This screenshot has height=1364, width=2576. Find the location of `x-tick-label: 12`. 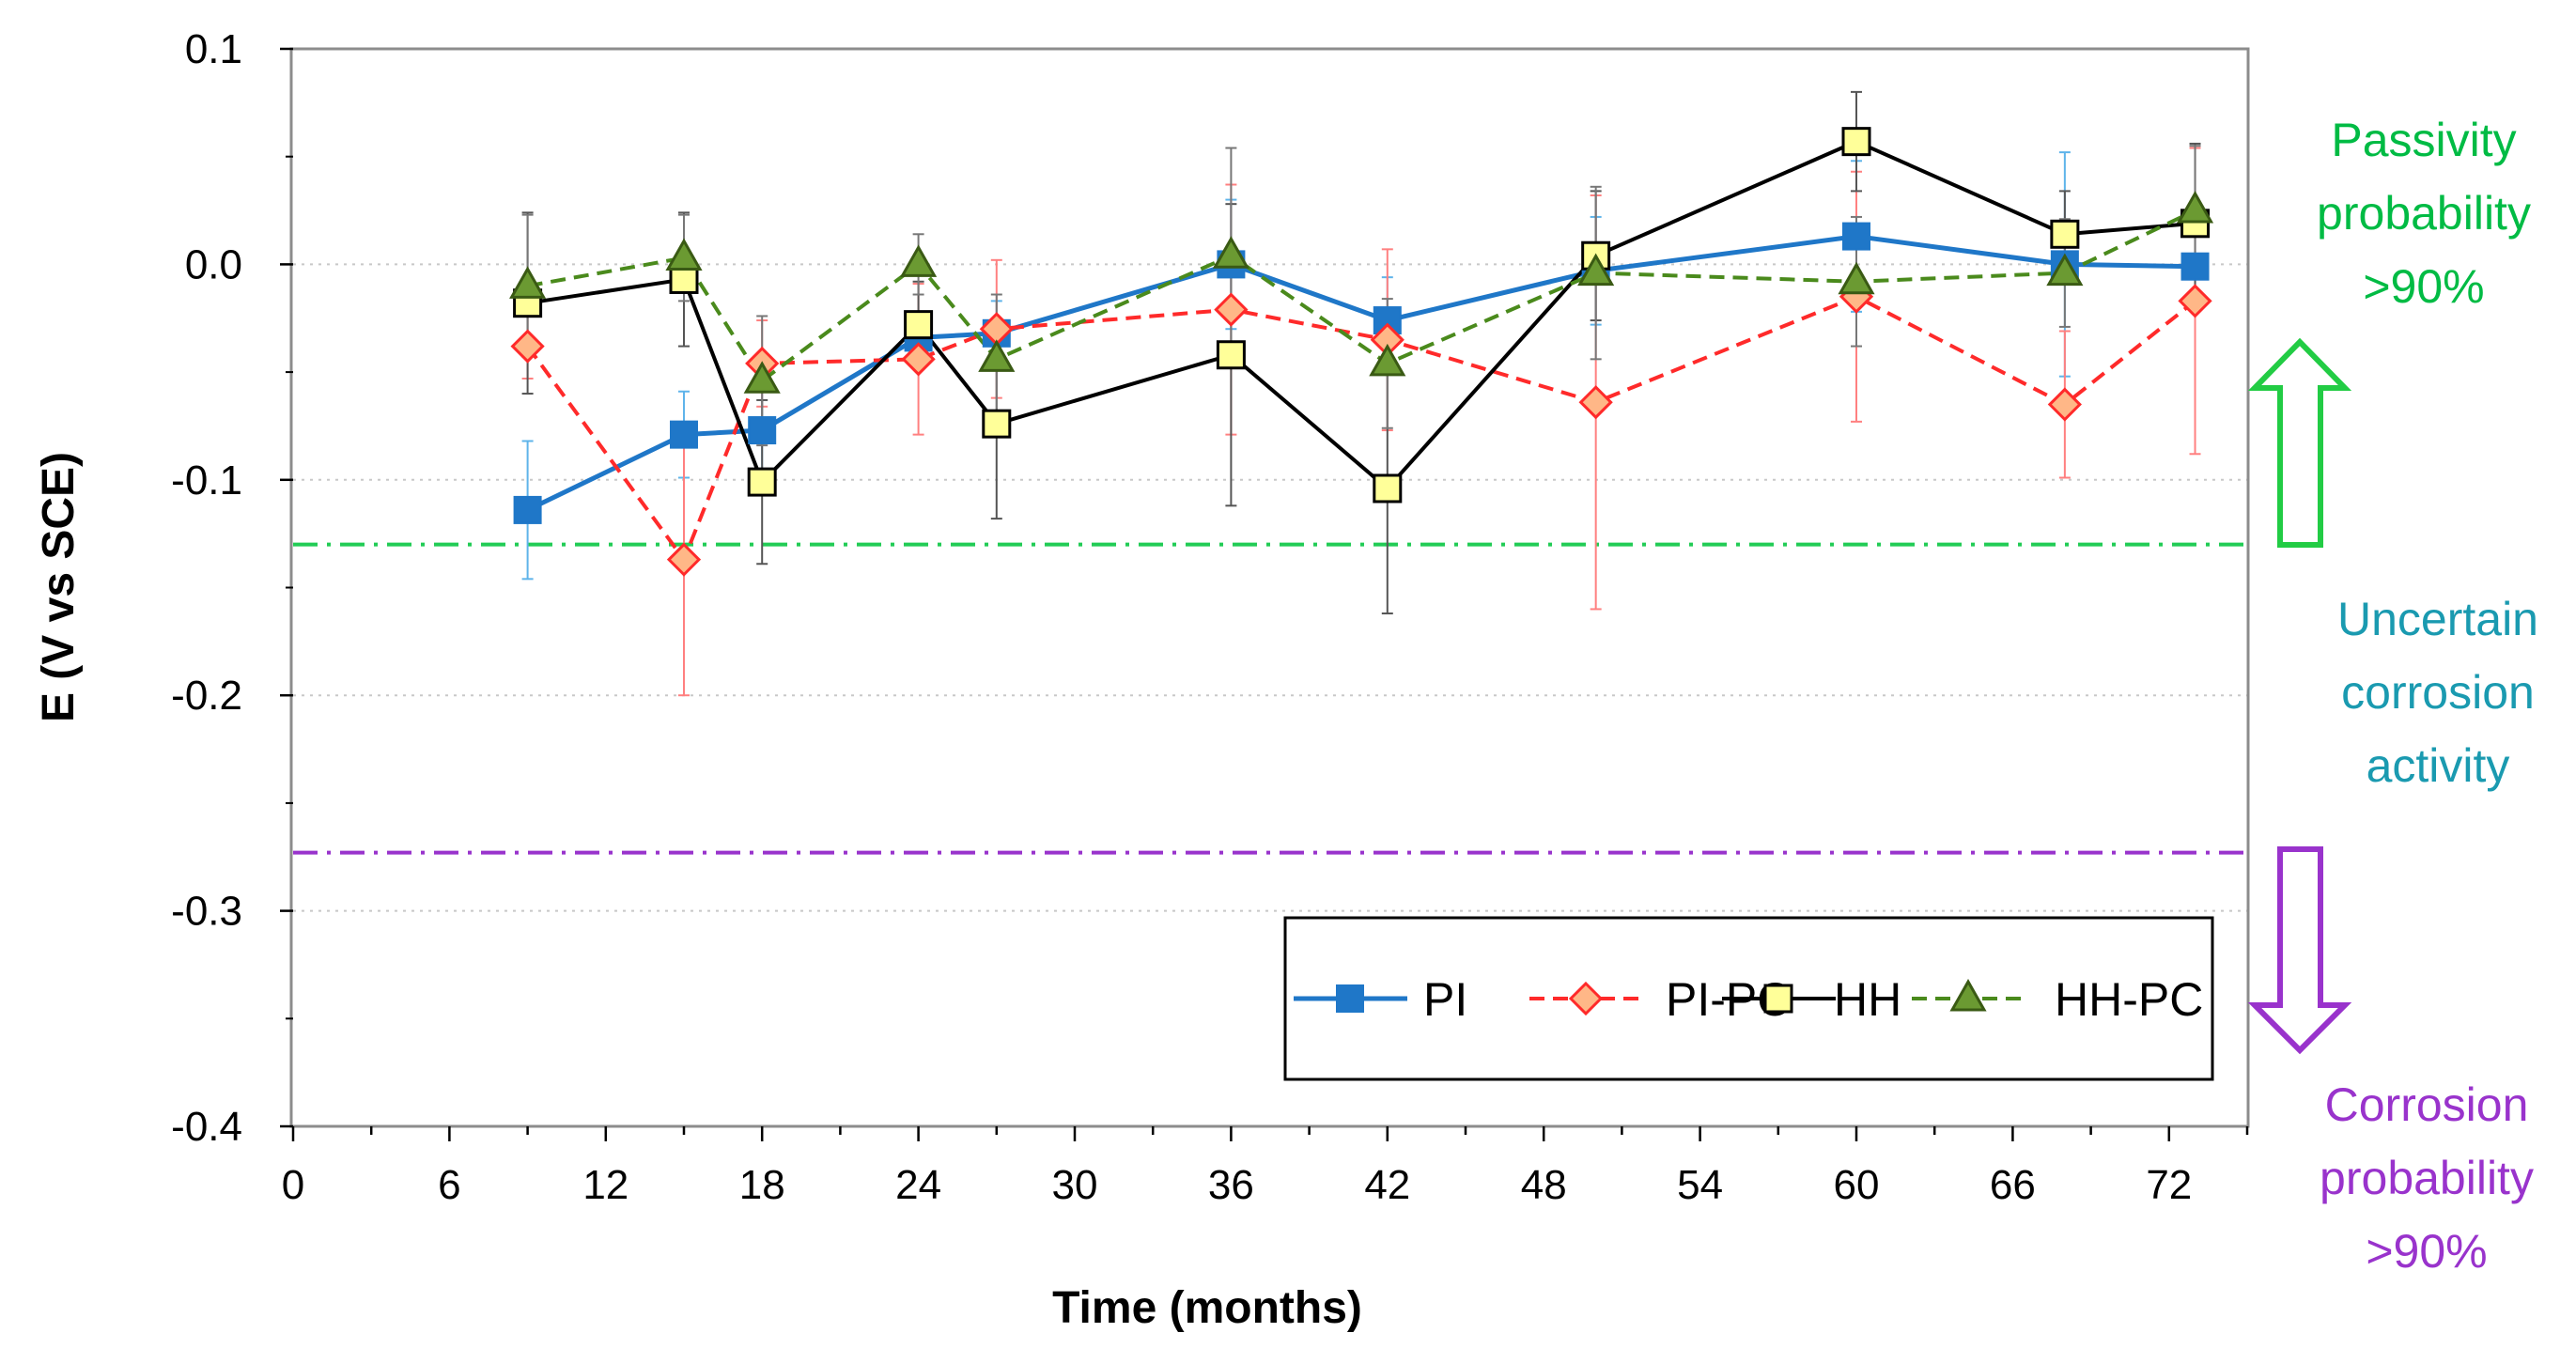

x-tick-label: 12 is located at coordinates (605, 1185).